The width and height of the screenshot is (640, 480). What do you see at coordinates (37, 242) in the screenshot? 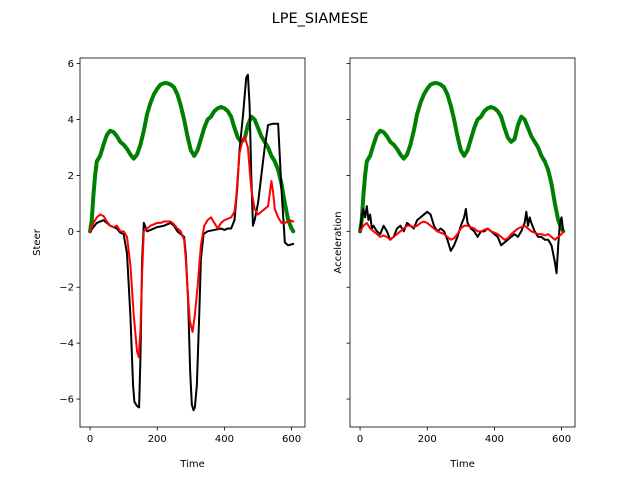
I see `y-axis-label: Steer` at bounding box center [37, 242].